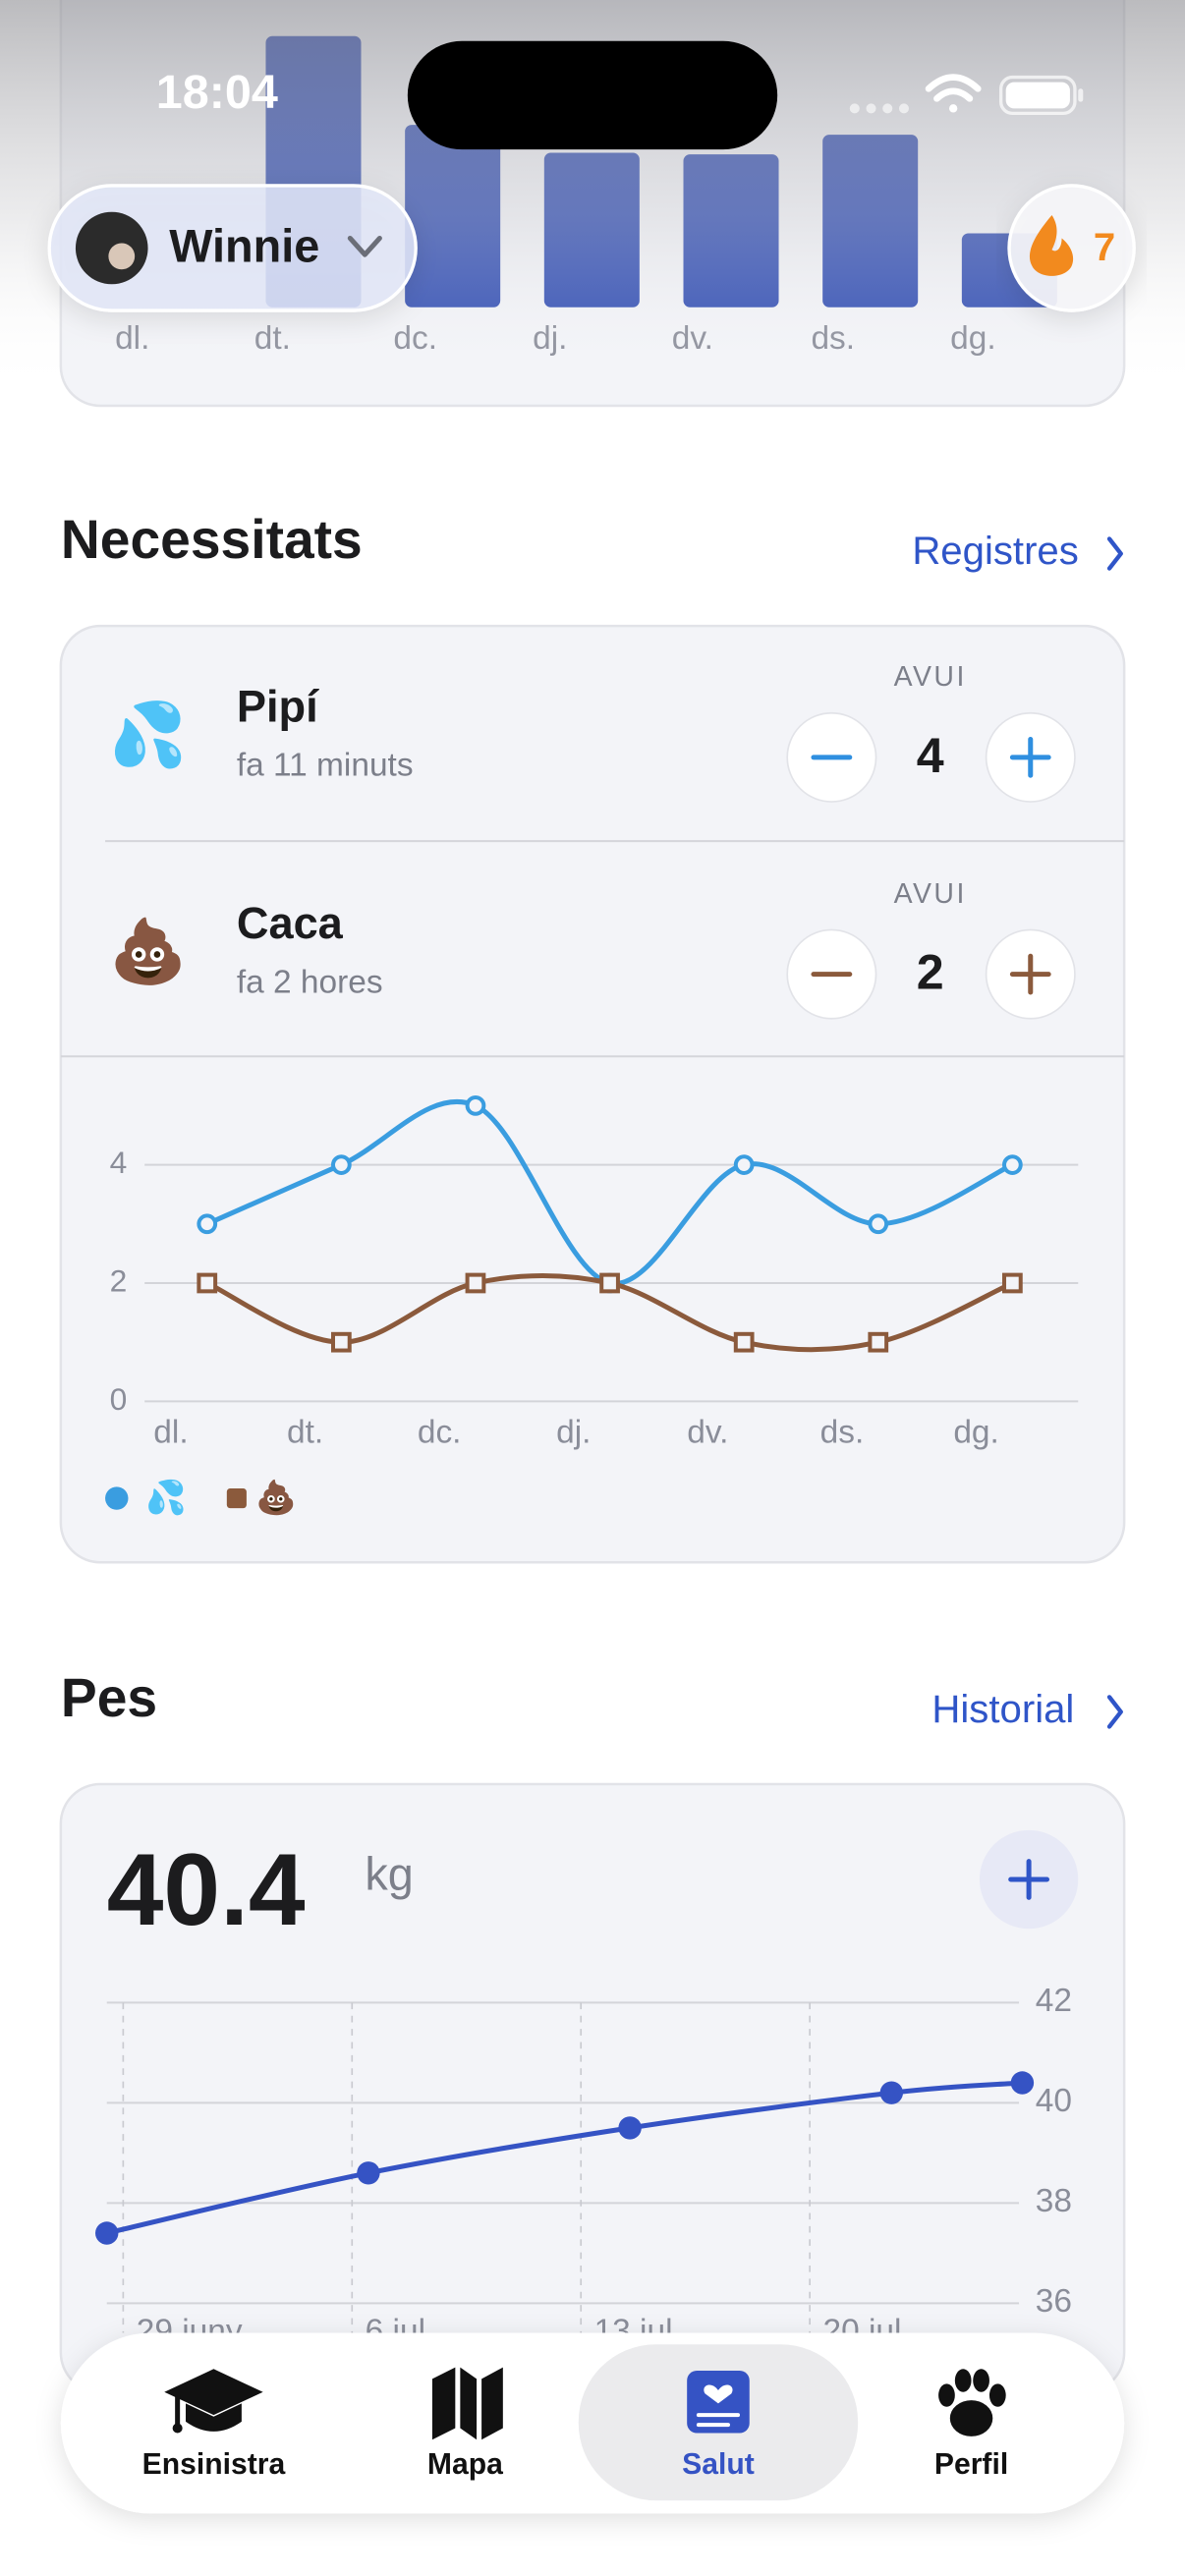  Describe the element at coordinates (1054, 2201) in the screenshot. I see `y-tick-label: 38` at that location.